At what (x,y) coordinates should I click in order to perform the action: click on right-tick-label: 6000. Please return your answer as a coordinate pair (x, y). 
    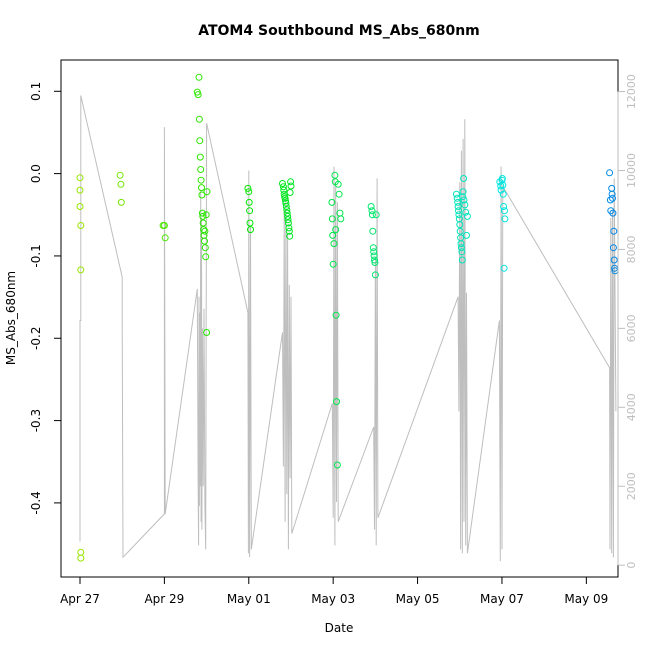
    Looking at the image, I should click on (631, 328).